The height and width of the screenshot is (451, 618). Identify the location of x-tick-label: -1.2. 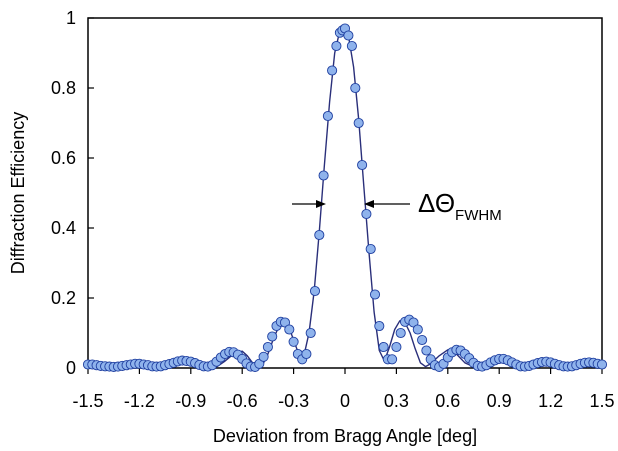
(139, 401).